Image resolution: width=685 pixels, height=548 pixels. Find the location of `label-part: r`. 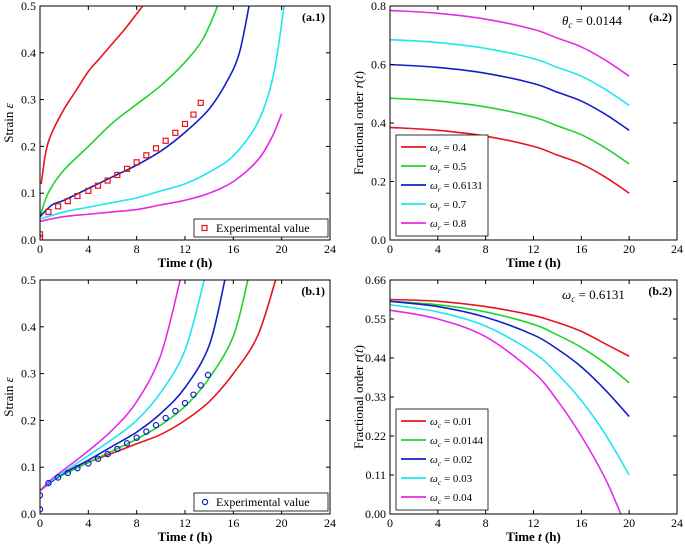

label-part: r is located at coordinates (358, 85).